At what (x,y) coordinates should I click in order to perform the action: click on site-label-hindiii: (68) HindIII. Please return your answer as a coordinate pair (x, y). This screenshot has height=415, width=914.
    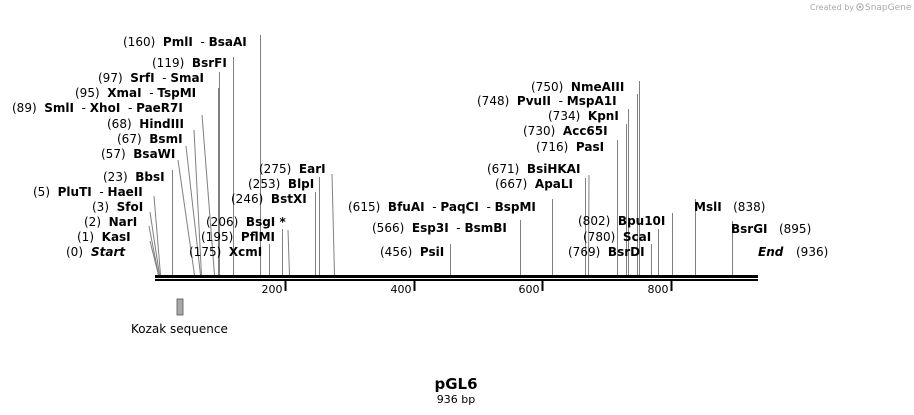
    Looking at the image, I should click on (145, 124).